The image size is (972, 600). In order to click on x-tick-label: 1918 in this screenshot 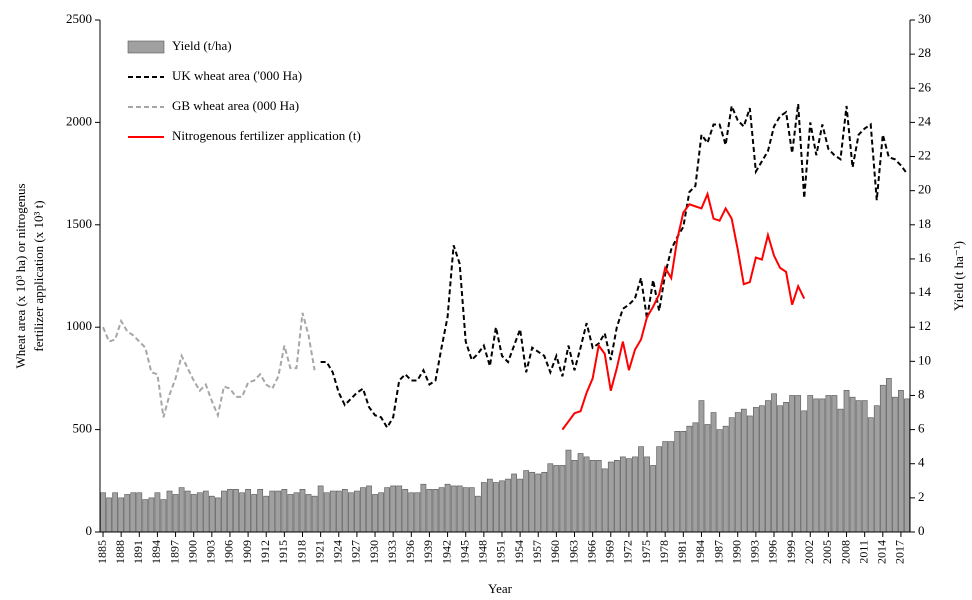, I will do `click(301, 552)`.